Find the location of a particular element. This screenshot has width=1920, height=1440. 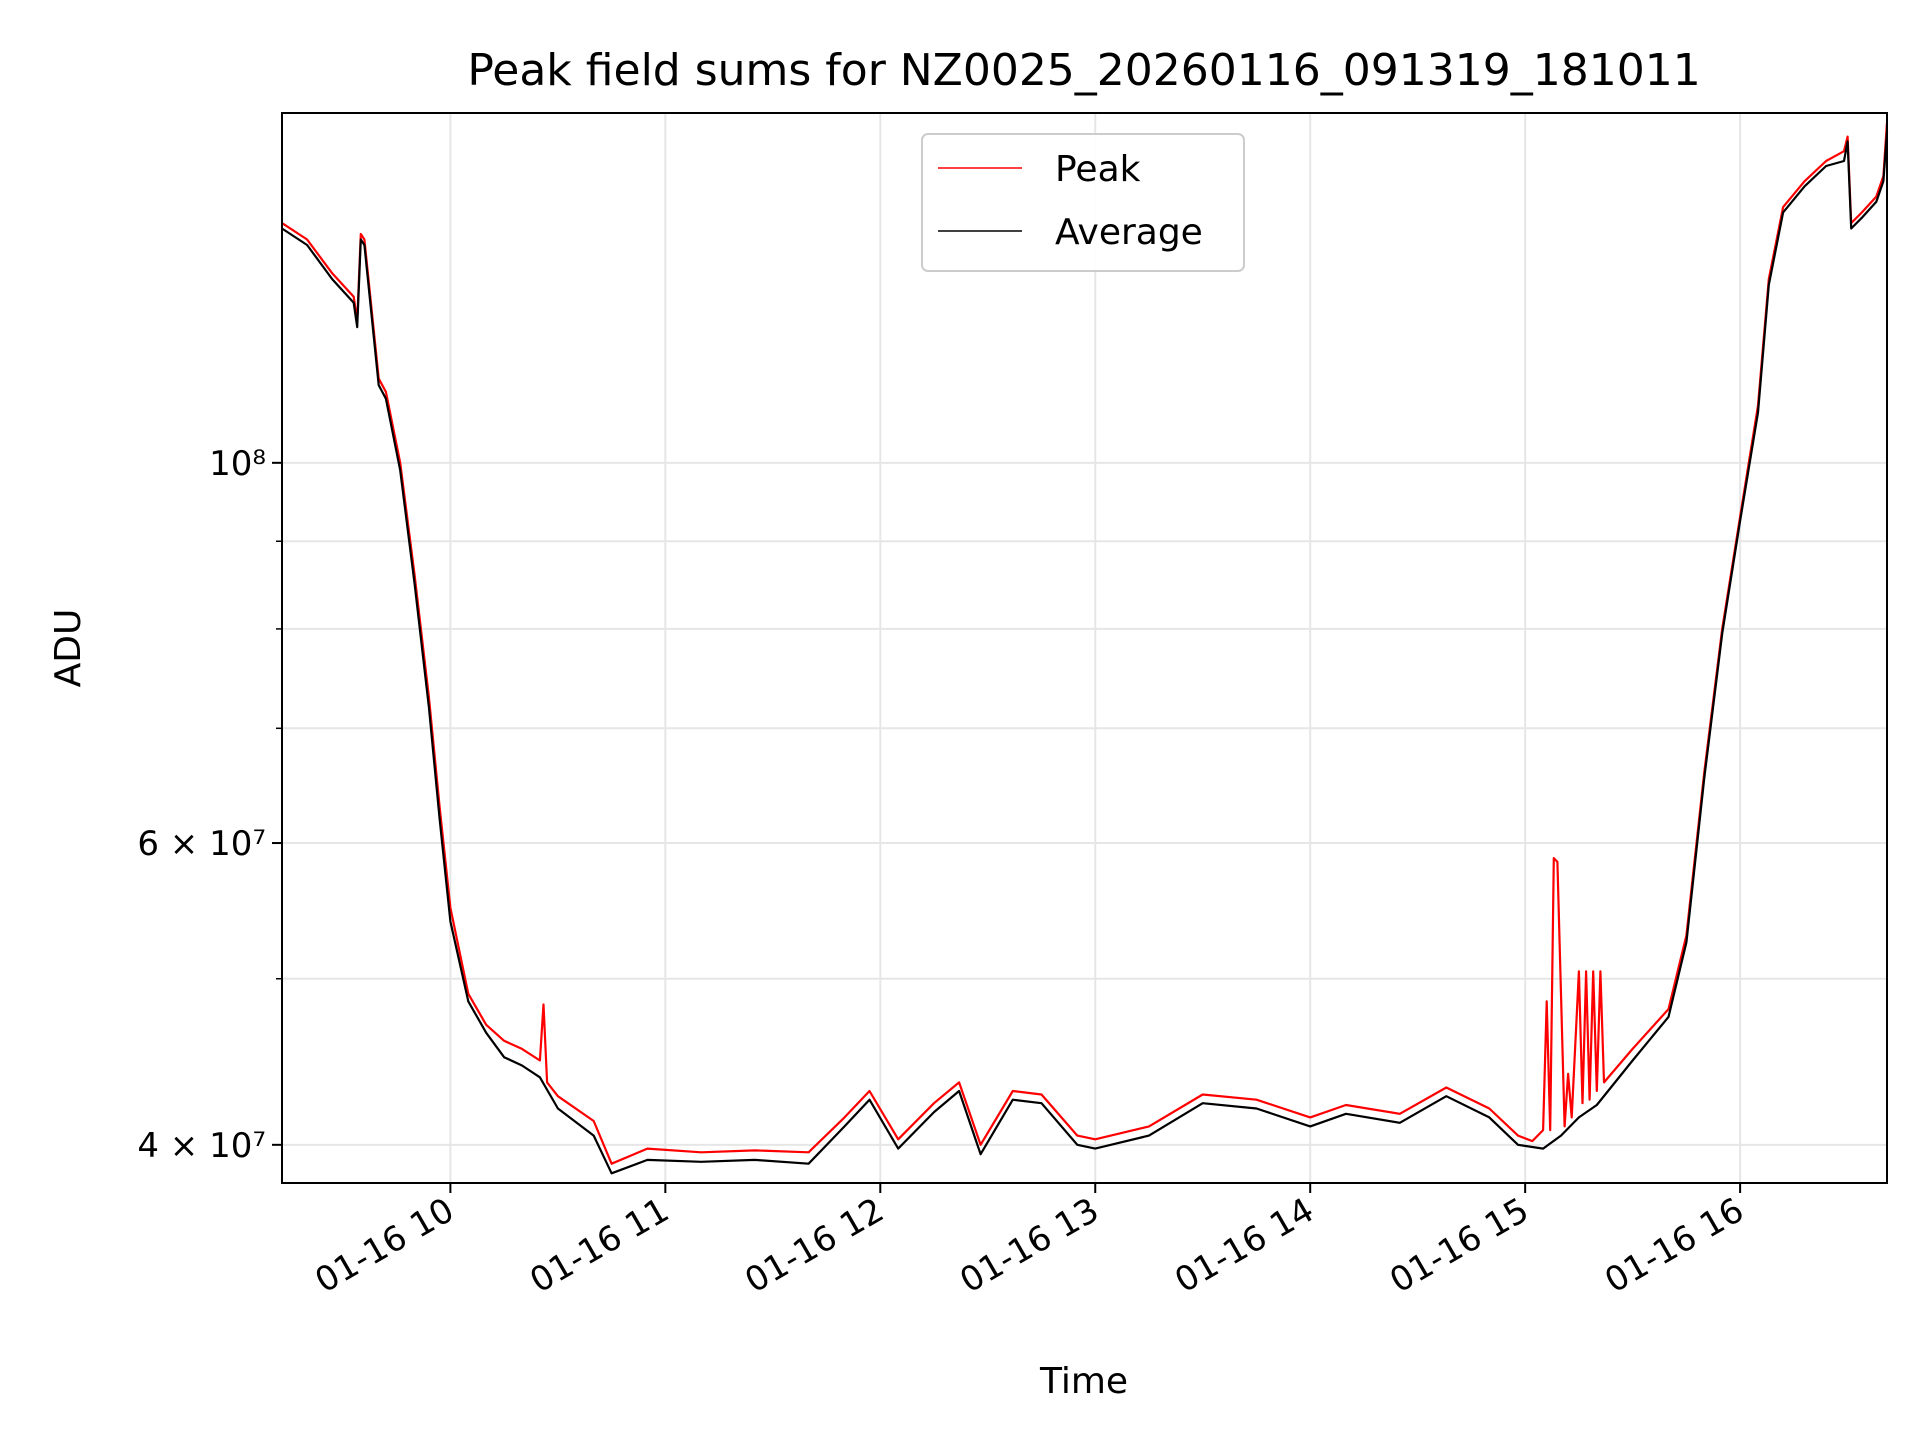

legend: Peak Average is located at coordinates (1083, 202).